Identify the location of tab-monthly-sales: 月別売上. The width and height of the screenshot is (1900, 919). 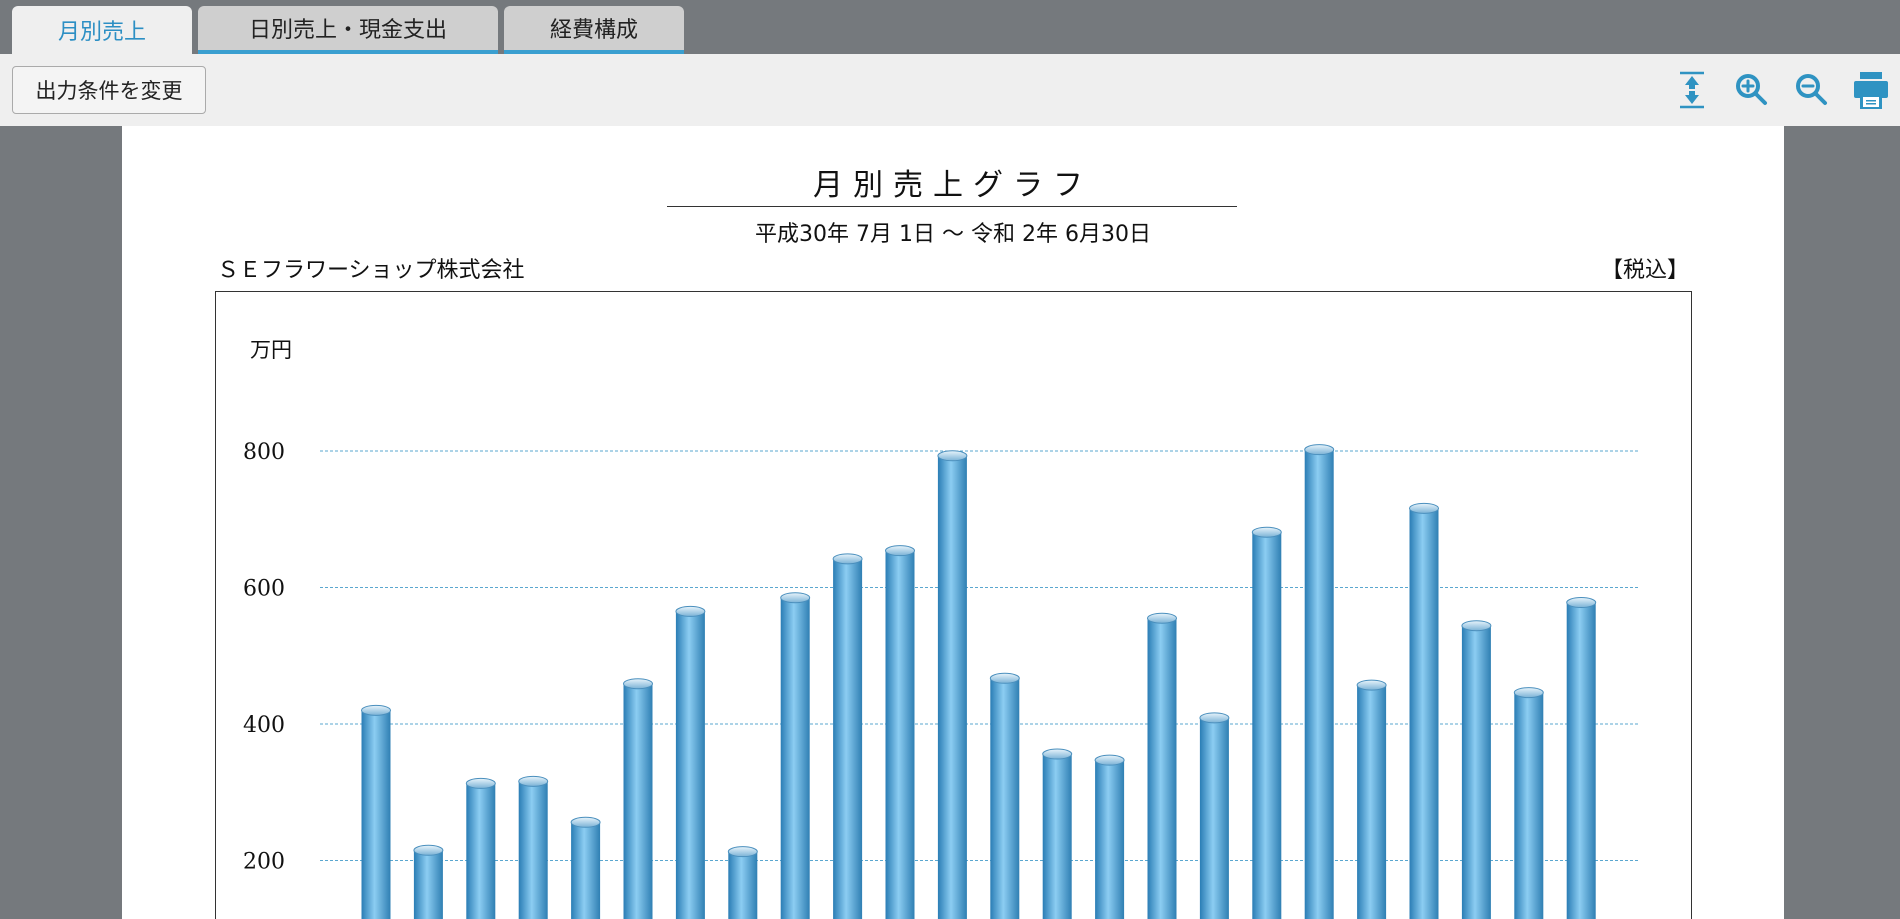
(102, 30).